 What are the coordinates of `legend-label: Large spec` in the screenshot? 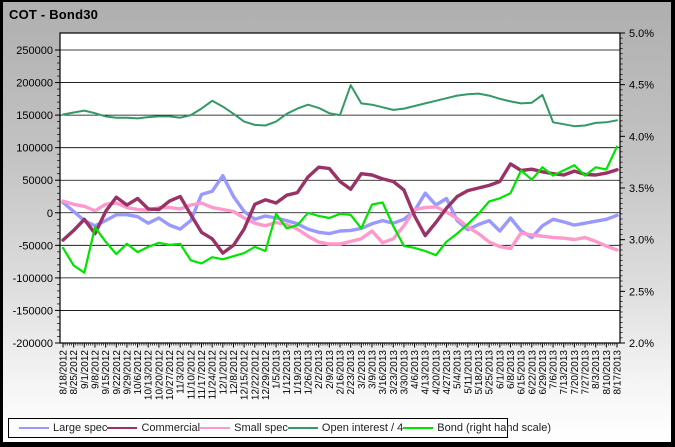 It's located at (80, 428).